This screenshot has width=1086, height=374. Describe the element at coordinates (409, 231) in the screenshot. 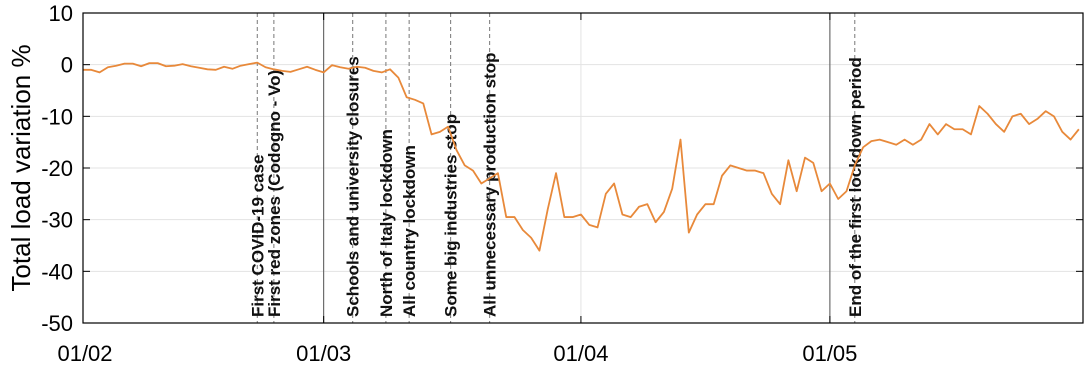

I see `annotation-label: All country lockdown` at that location.